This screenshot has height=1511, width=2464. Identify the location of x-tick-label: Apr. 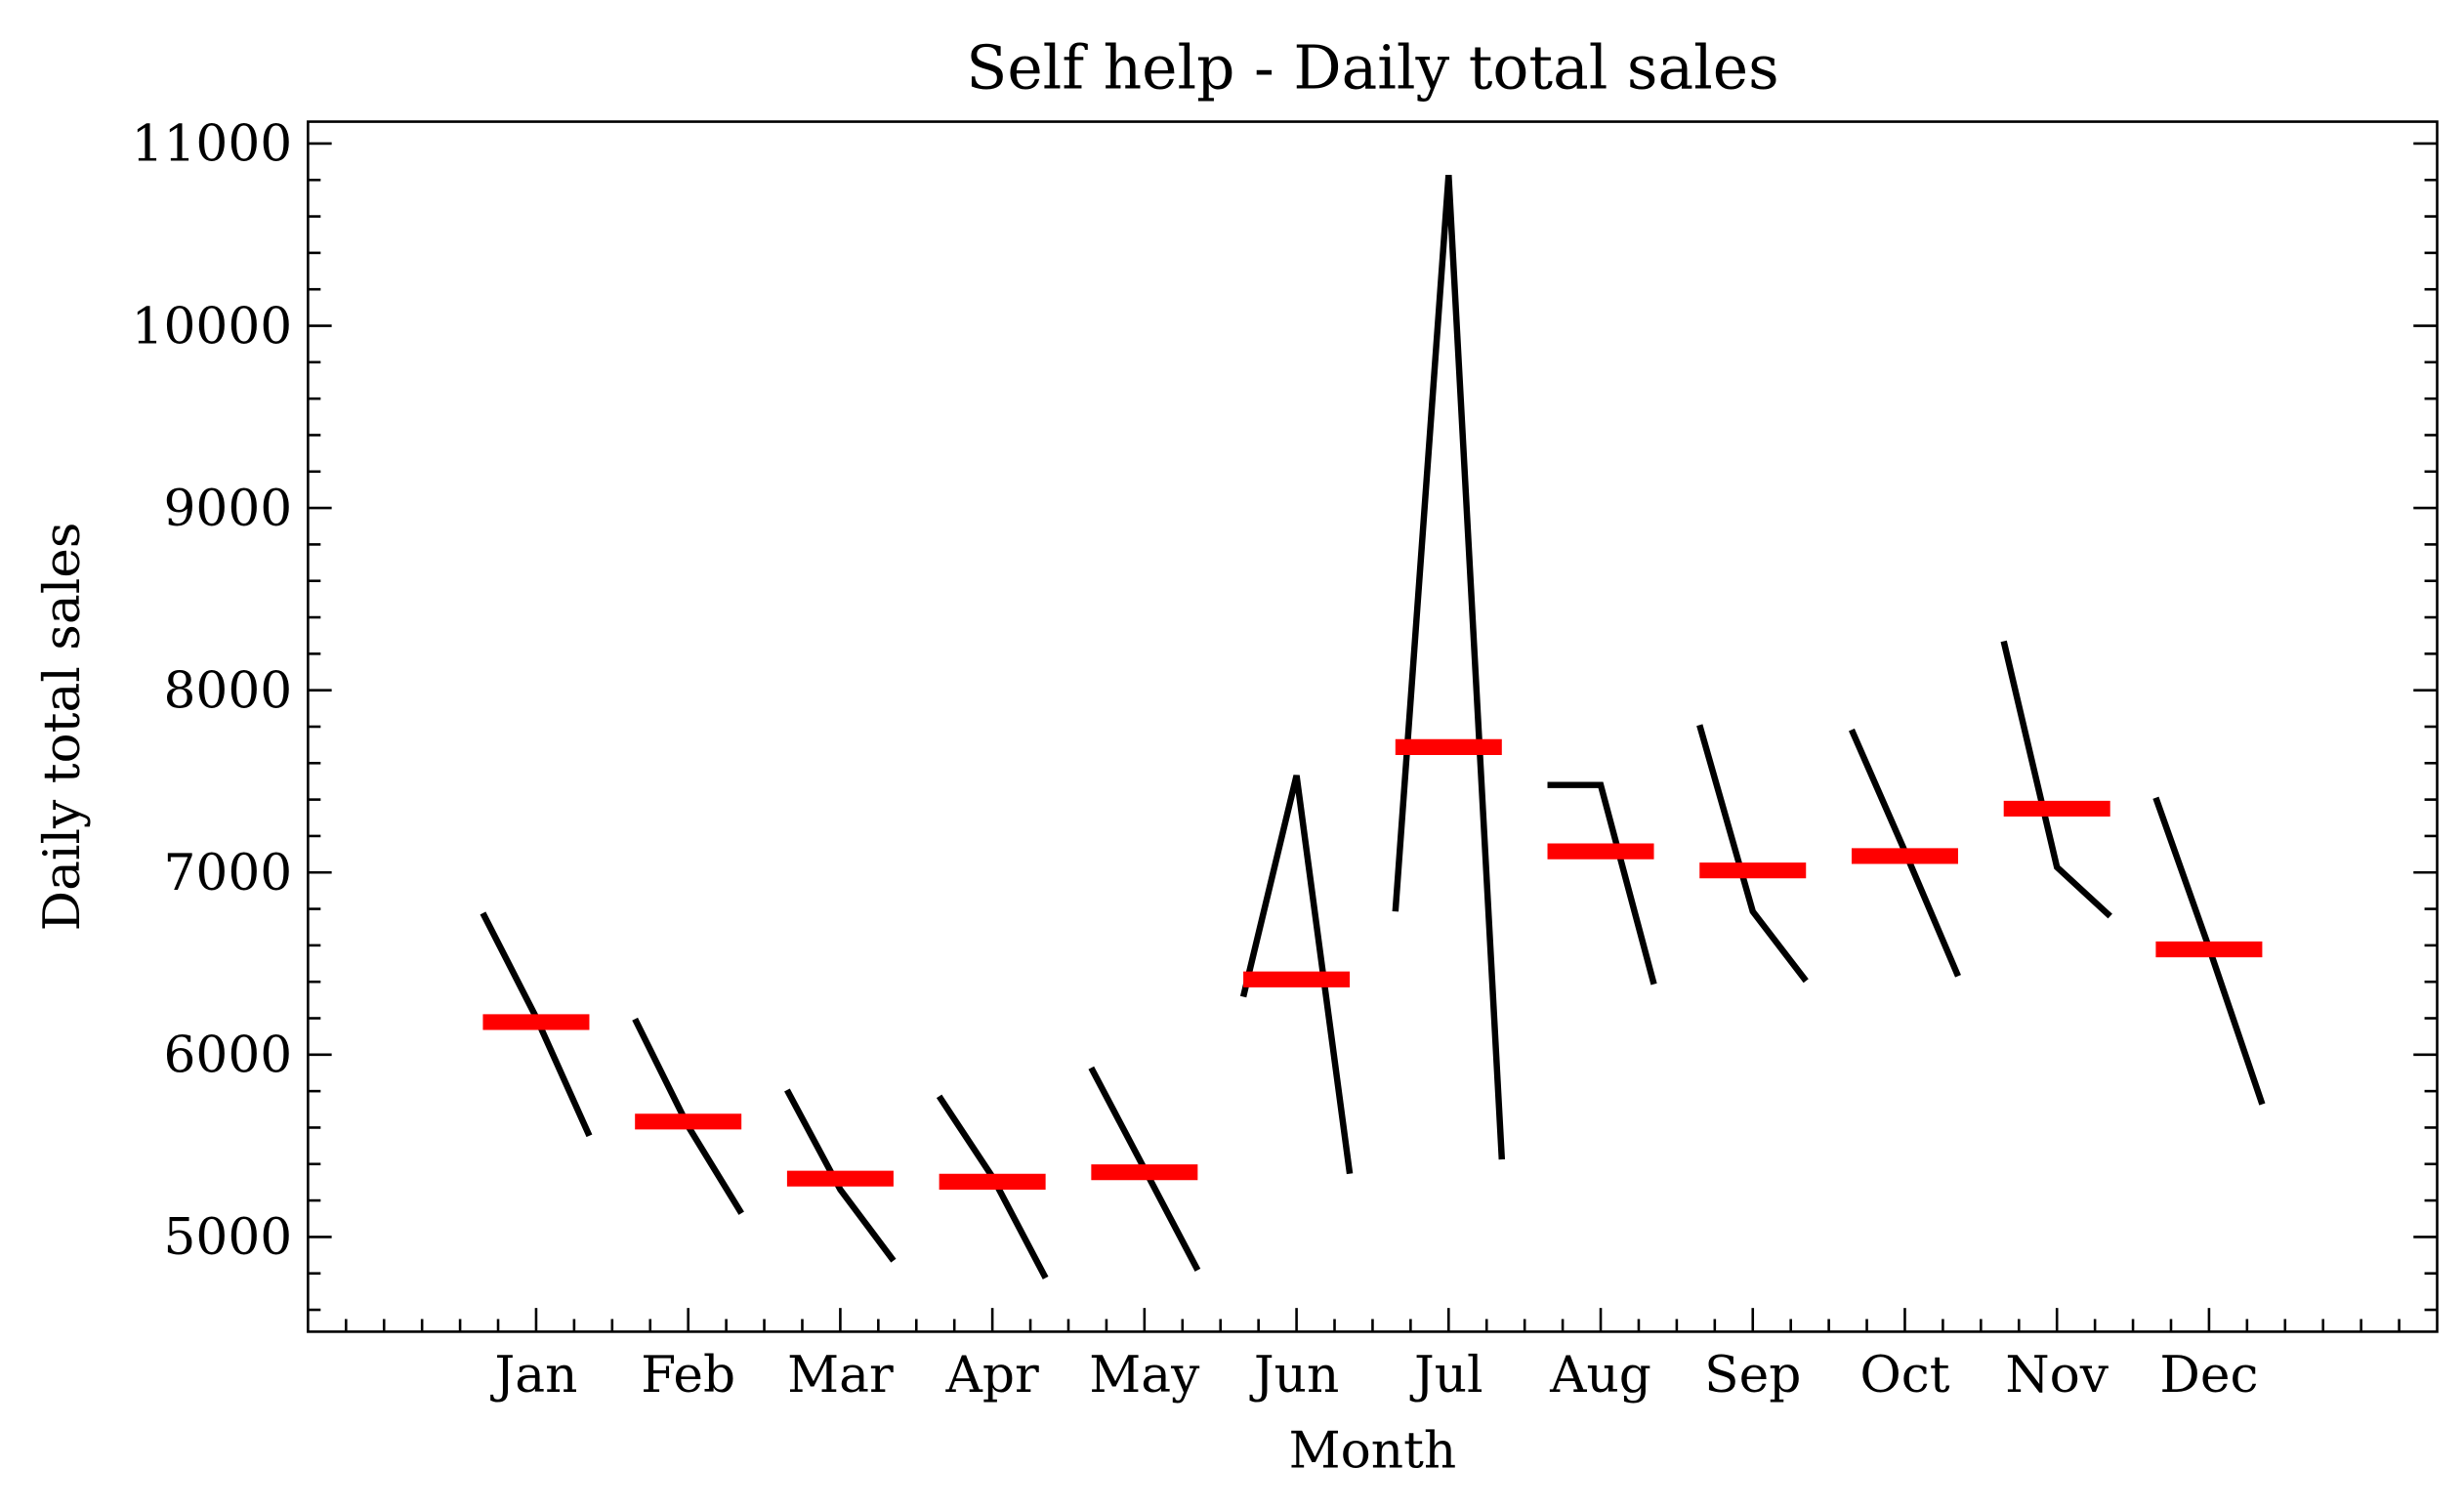
(992, 1375).